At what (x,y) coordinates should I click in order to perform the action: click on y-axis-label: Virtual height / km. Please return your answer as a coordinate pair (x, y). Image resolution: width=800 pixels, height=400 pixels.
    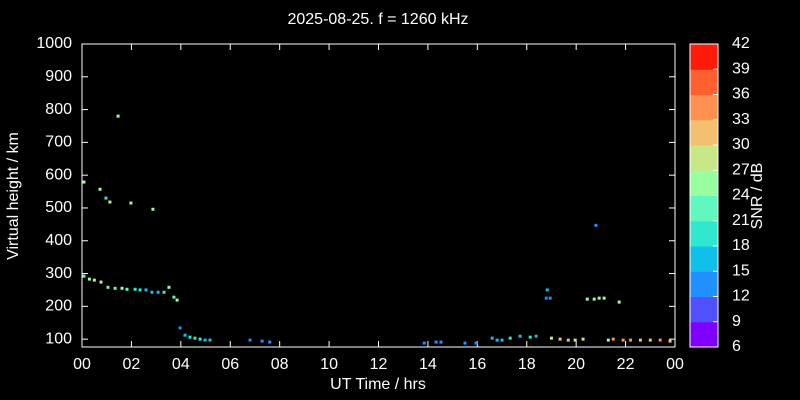
    Looking at the image, I should click on (13, 196).